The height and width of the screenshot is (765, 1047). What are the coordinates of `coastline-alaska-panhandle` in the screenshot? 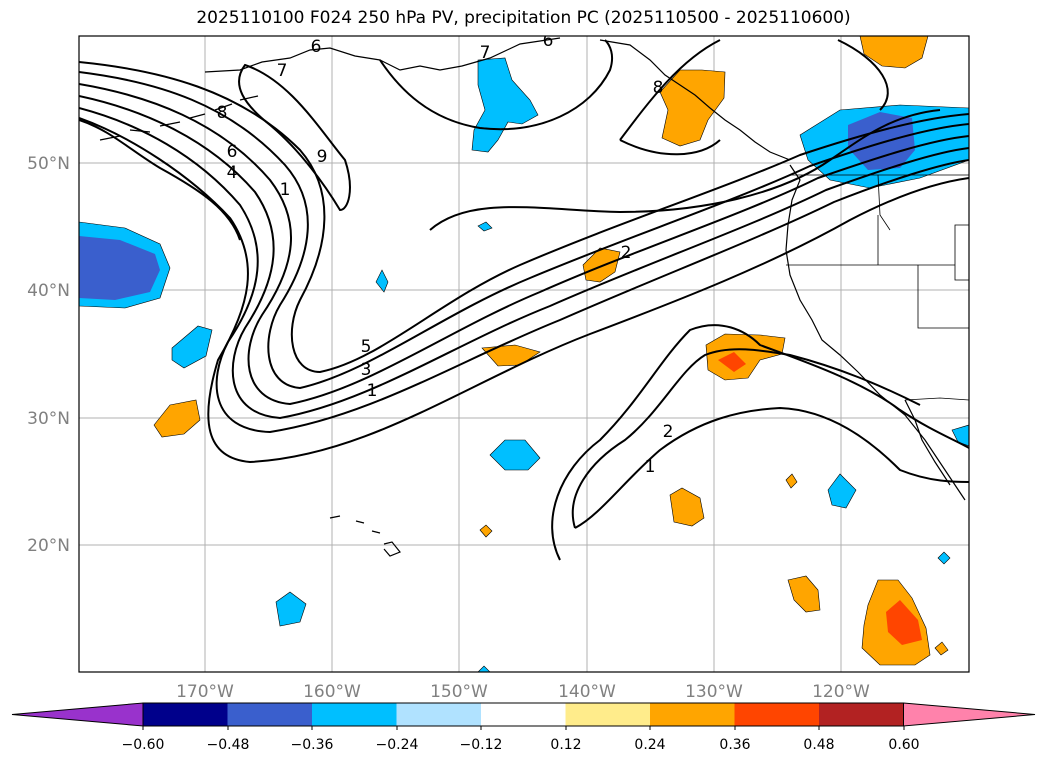 It's located at (695, 100).